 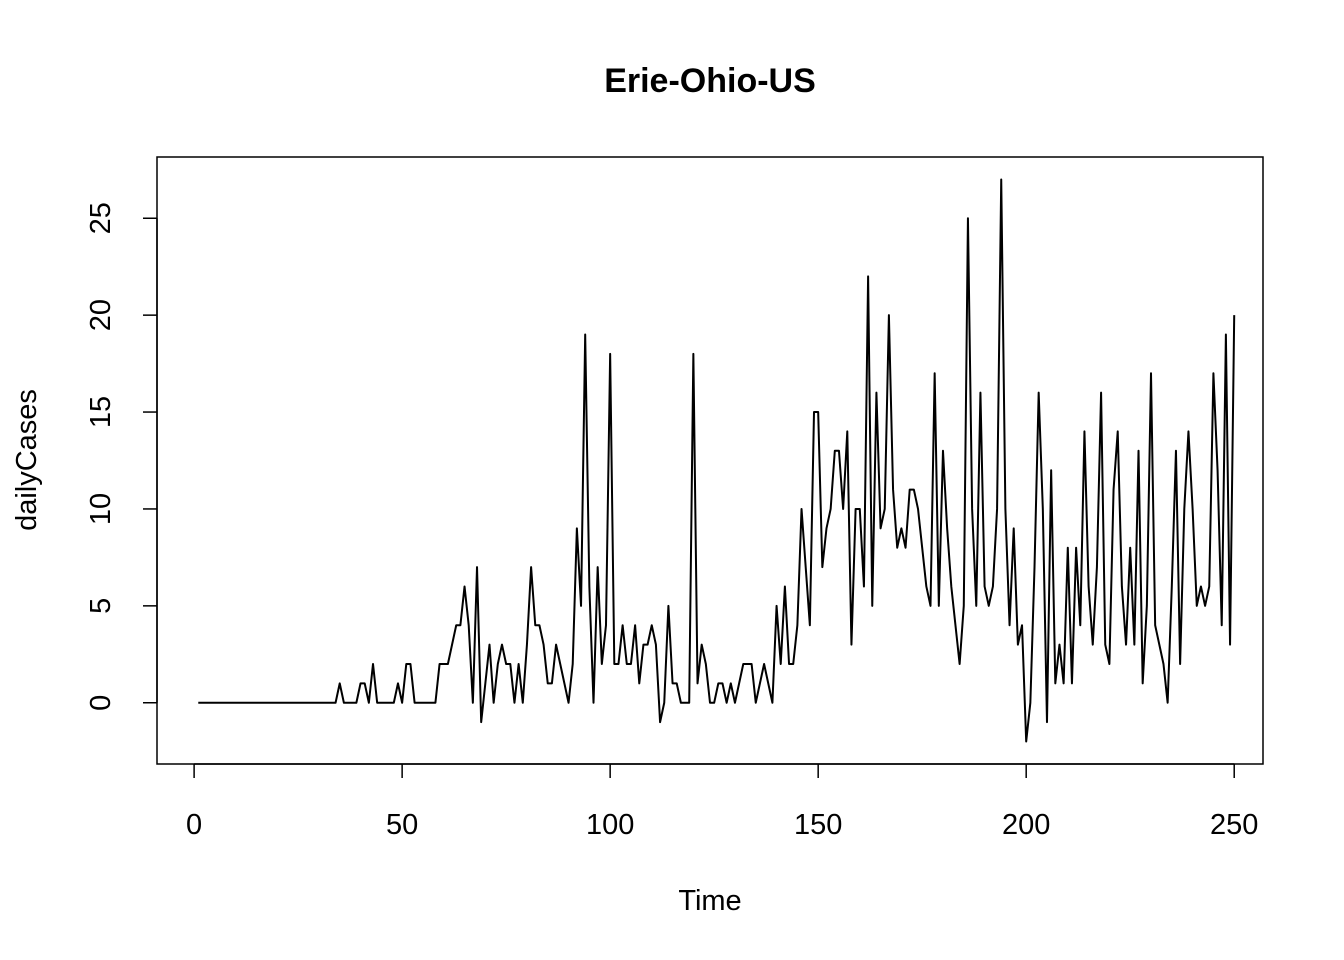 What do you see at coordinates (710, 81) in the screenshot?
I see `chart-title: Erie-Ohio-US` at bounding box center [710, 81].